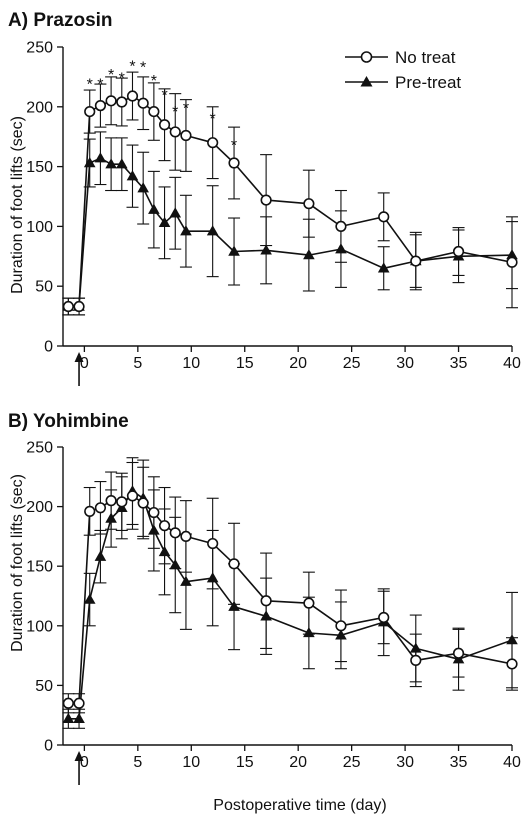  I want to click on panel-a-y-axis-label: Duration of foot lifts (sec), so click(17, 205).